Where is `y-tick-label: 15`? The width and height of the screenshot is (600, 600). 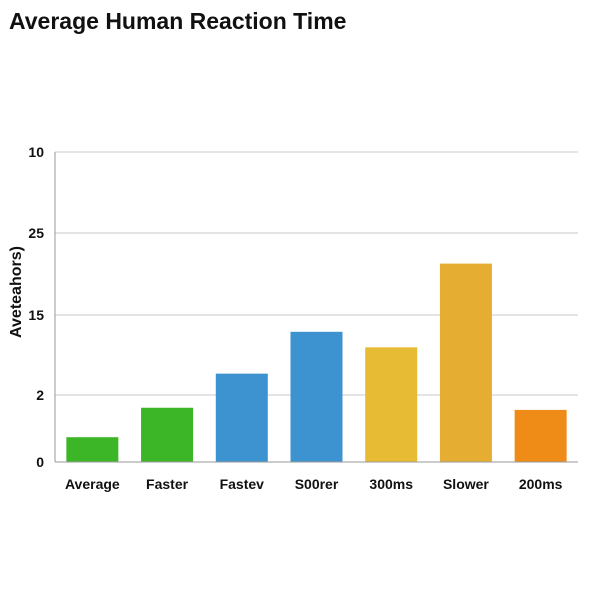 y-tick-label: 15 is located at coordinates (36, 315).